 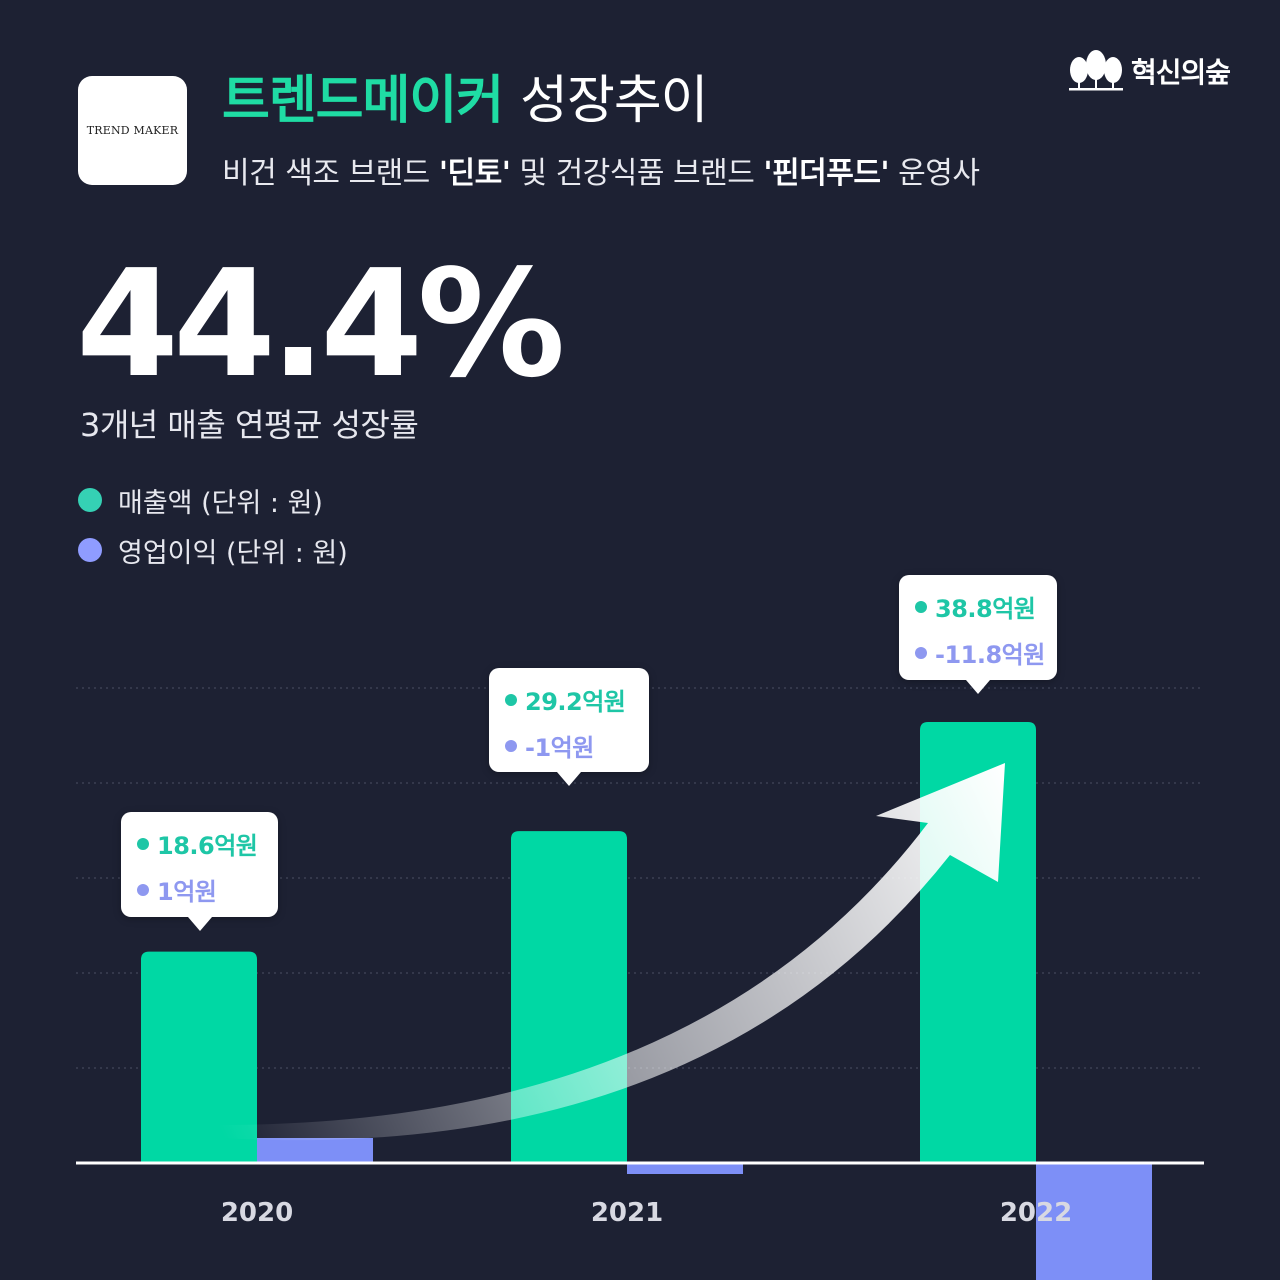 I want to click on legend-label-profit: 영업이익 (단위 : 원), so click(x=233, y=553).